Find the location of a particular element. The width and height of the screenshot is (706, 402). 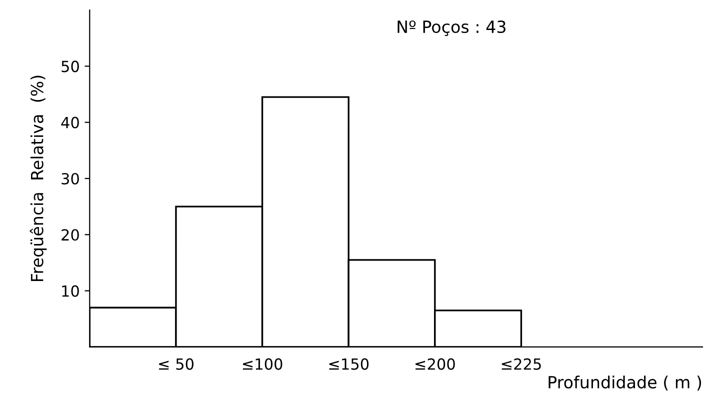

x-tick-label: ≤200 is located at coordinates (435, 364).